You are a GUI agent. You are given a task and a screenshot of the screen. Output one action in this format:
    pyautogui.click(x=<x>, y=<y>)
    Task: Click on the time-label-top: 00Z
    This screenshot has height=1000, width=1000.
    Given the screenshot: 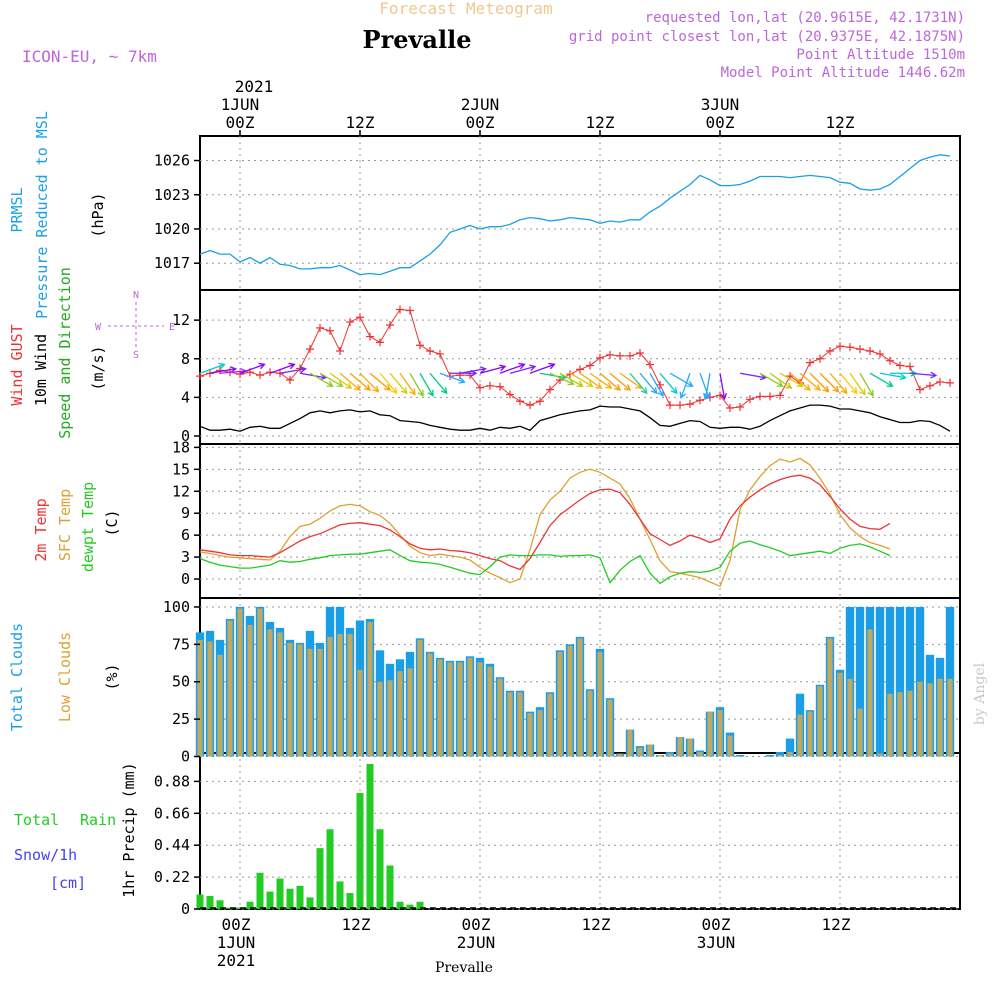 What is the action you would take?
    pyautogui.click(x=240, y=122)
    